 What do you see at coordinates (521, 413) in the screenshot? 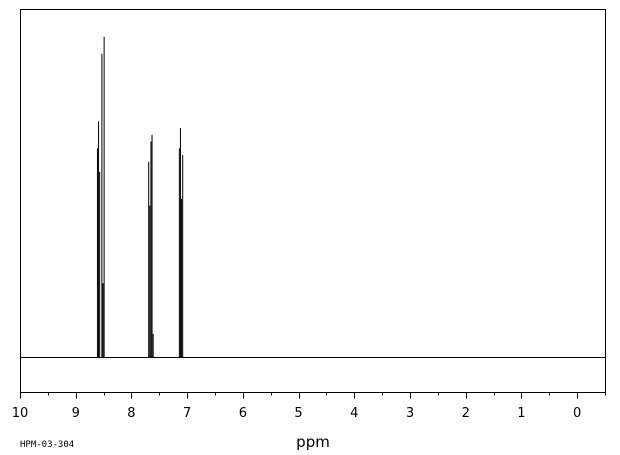
I see `tick-label-1: 1` at bounding box center [521, 413].